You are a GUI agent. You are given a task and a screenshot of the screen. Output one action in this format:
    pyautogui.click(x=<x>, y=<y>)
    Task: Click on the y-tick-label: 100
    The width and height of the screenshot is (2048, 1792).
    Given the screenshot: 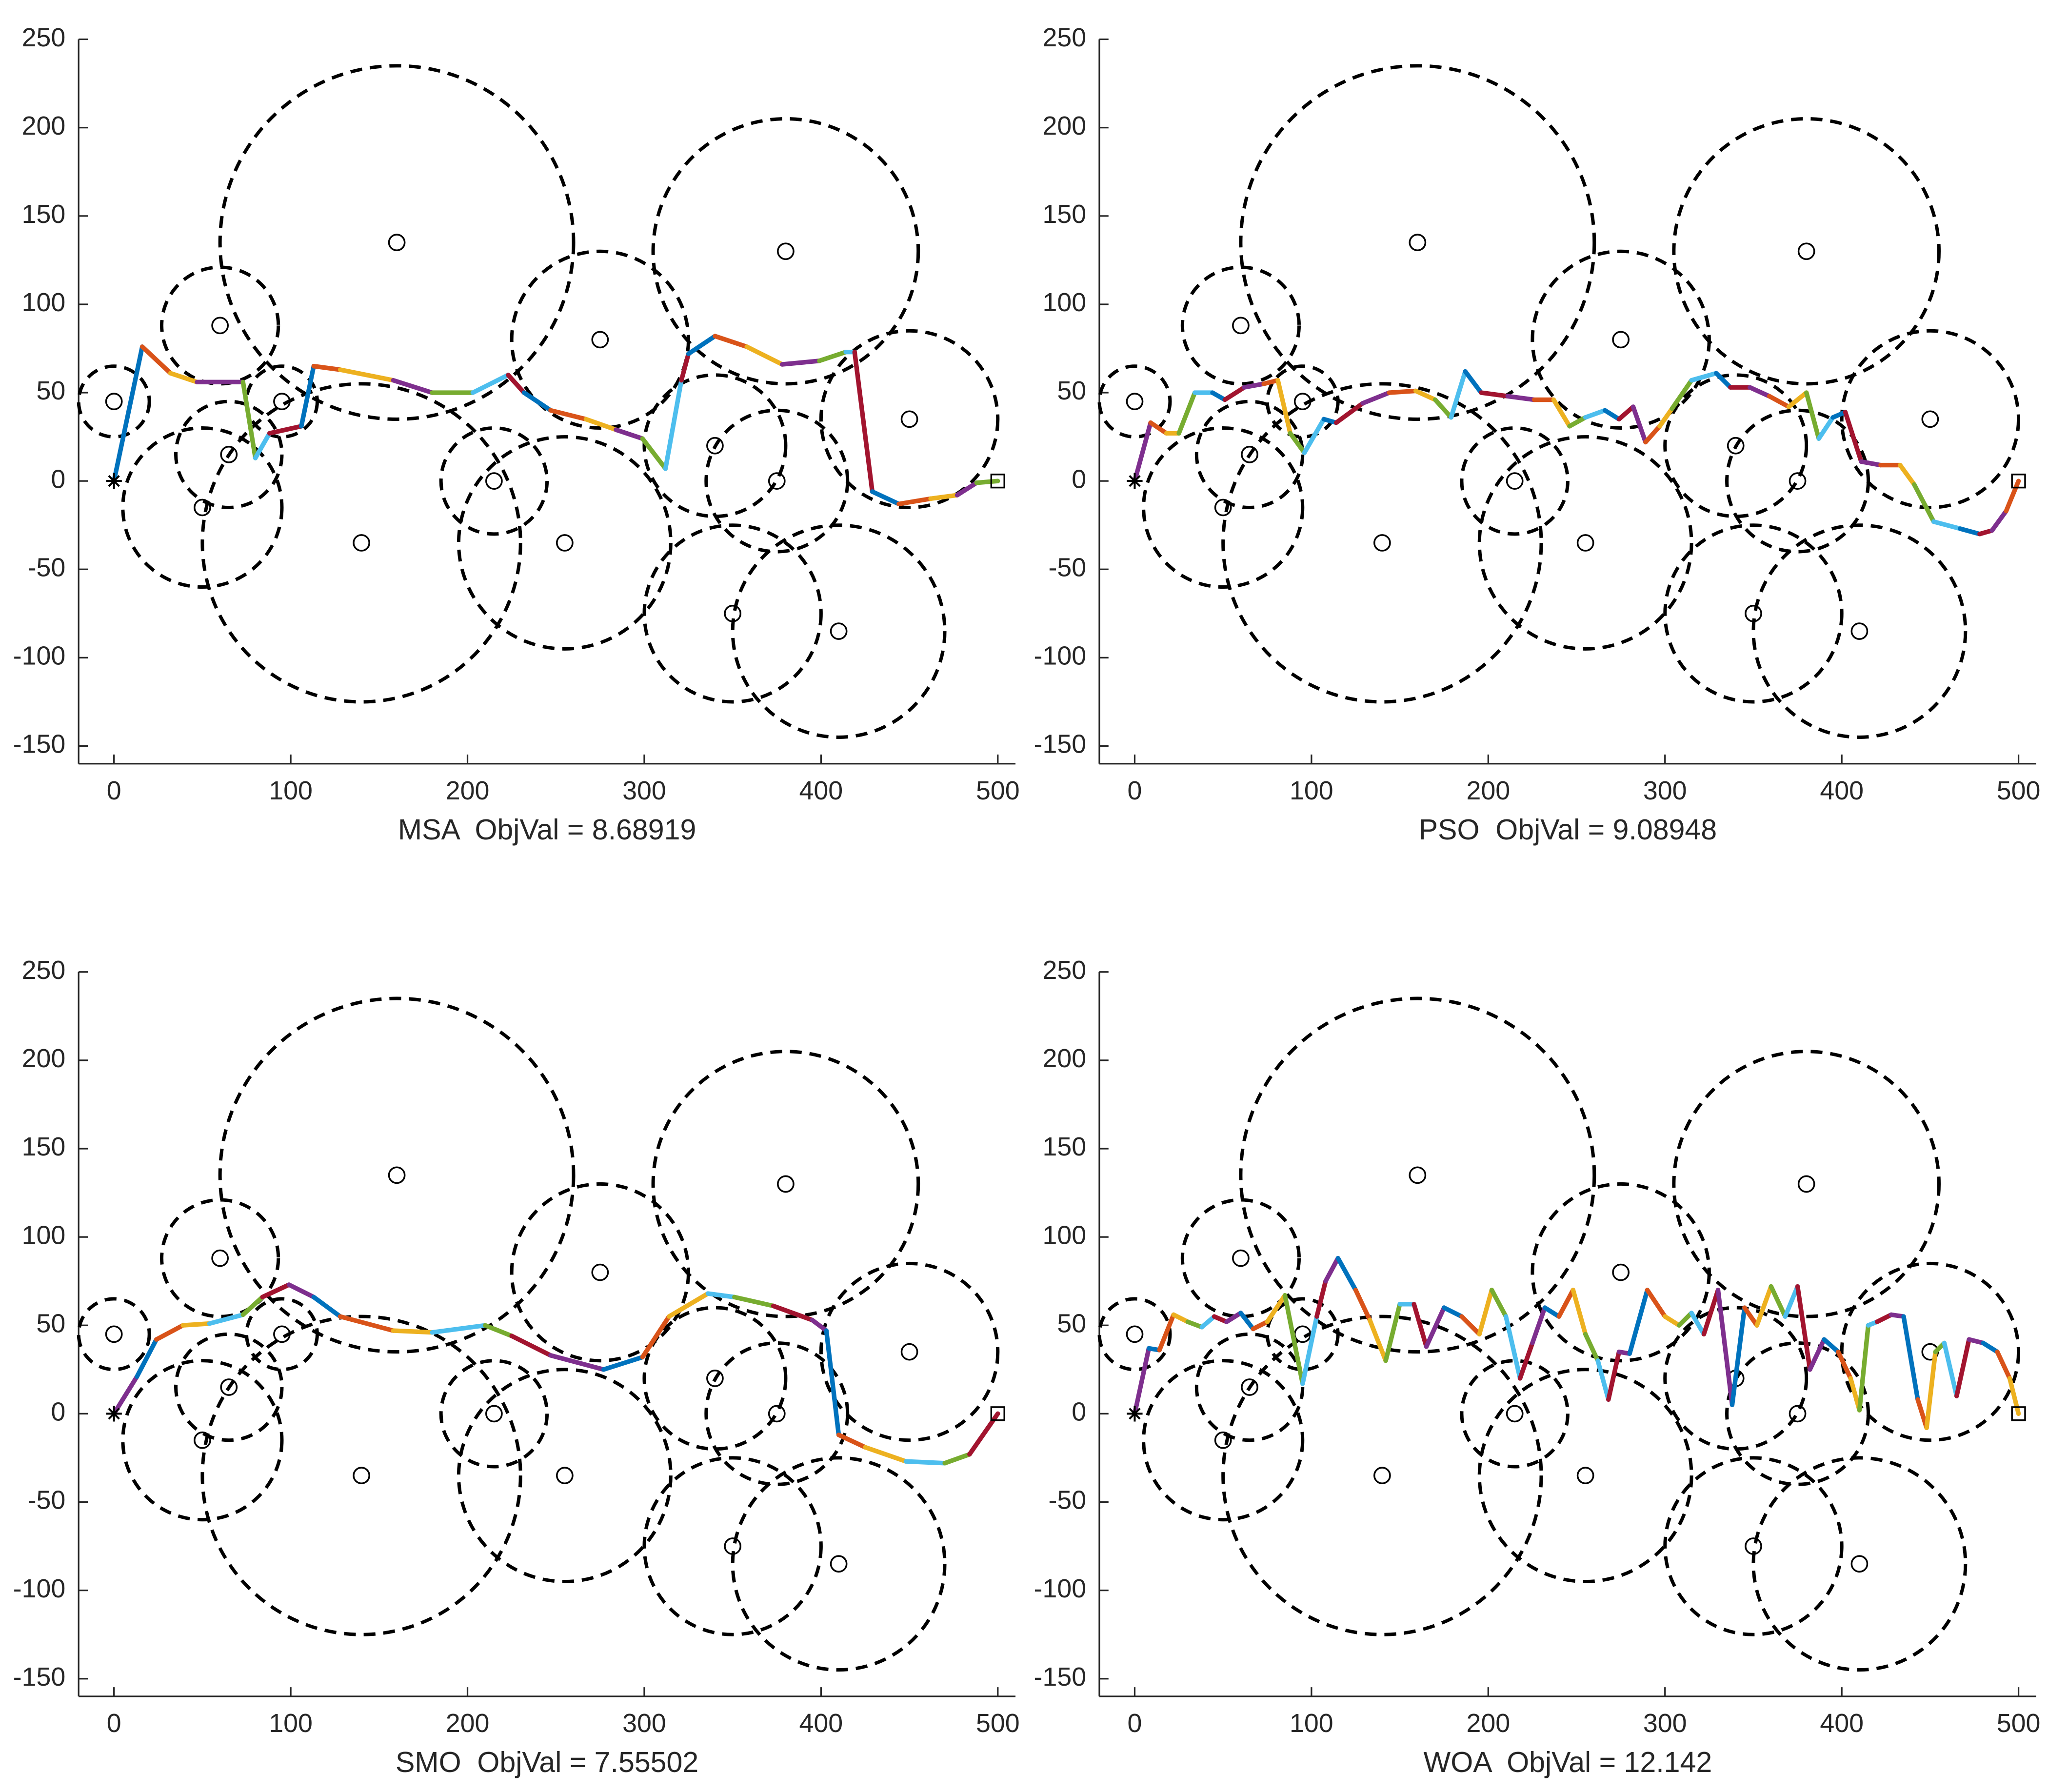 What is the action you would take?
    pyautogui.click(x=44, y=1235)
    